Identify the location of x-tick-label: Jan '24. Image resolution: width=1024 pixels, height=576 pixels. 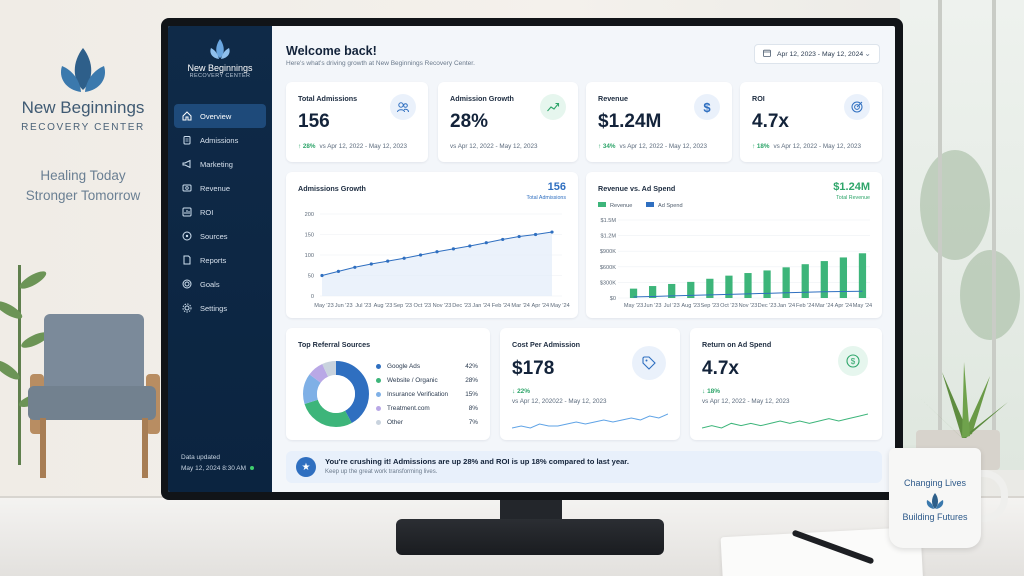
(481, 306).